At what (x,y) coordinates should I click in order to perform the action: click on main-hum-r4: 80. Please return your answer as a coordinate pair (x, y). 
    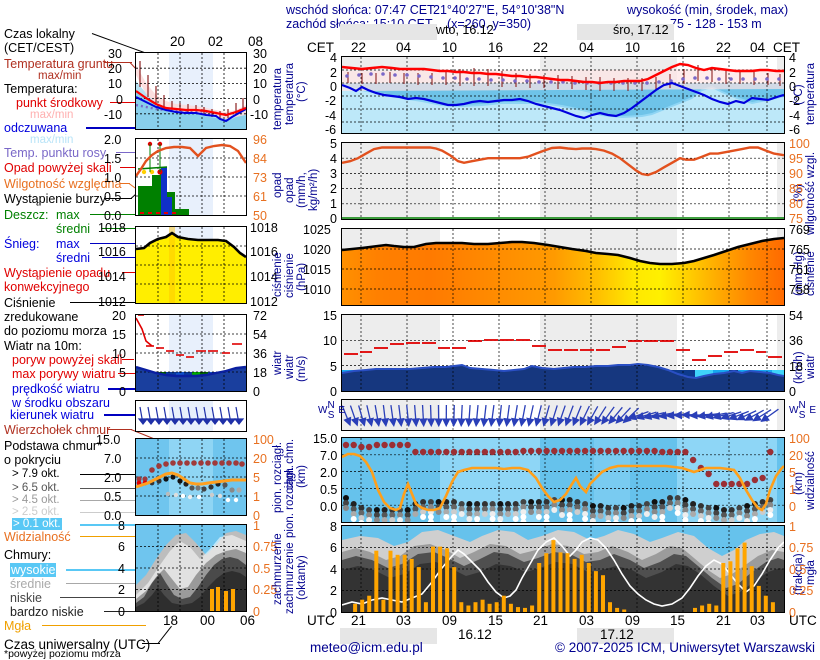
    Looking at the image, I should click on (796, 204).